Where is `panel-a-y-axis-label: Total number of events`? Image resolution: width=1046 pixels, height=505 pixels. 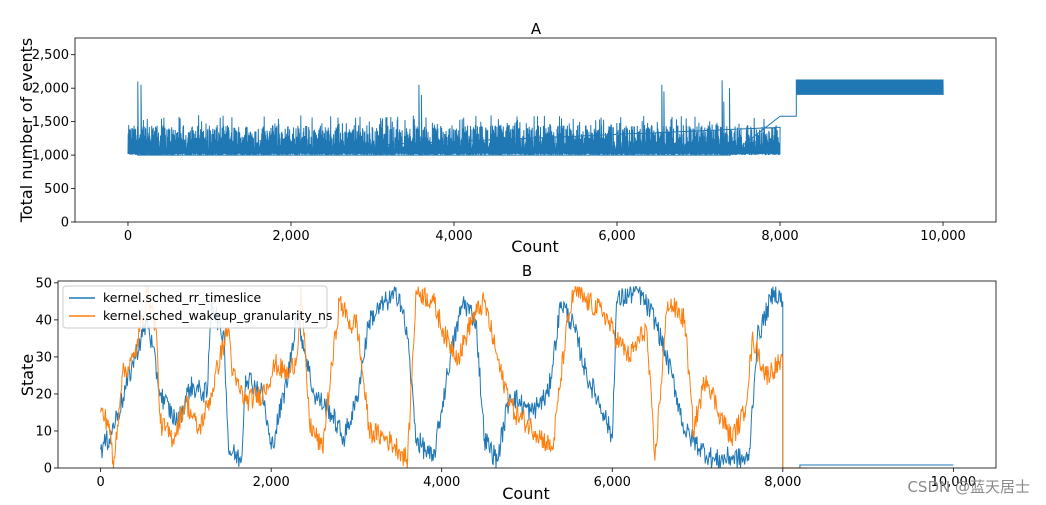 panel-a-y-axis-label: Total number of events is located at coordinates (26, 130).